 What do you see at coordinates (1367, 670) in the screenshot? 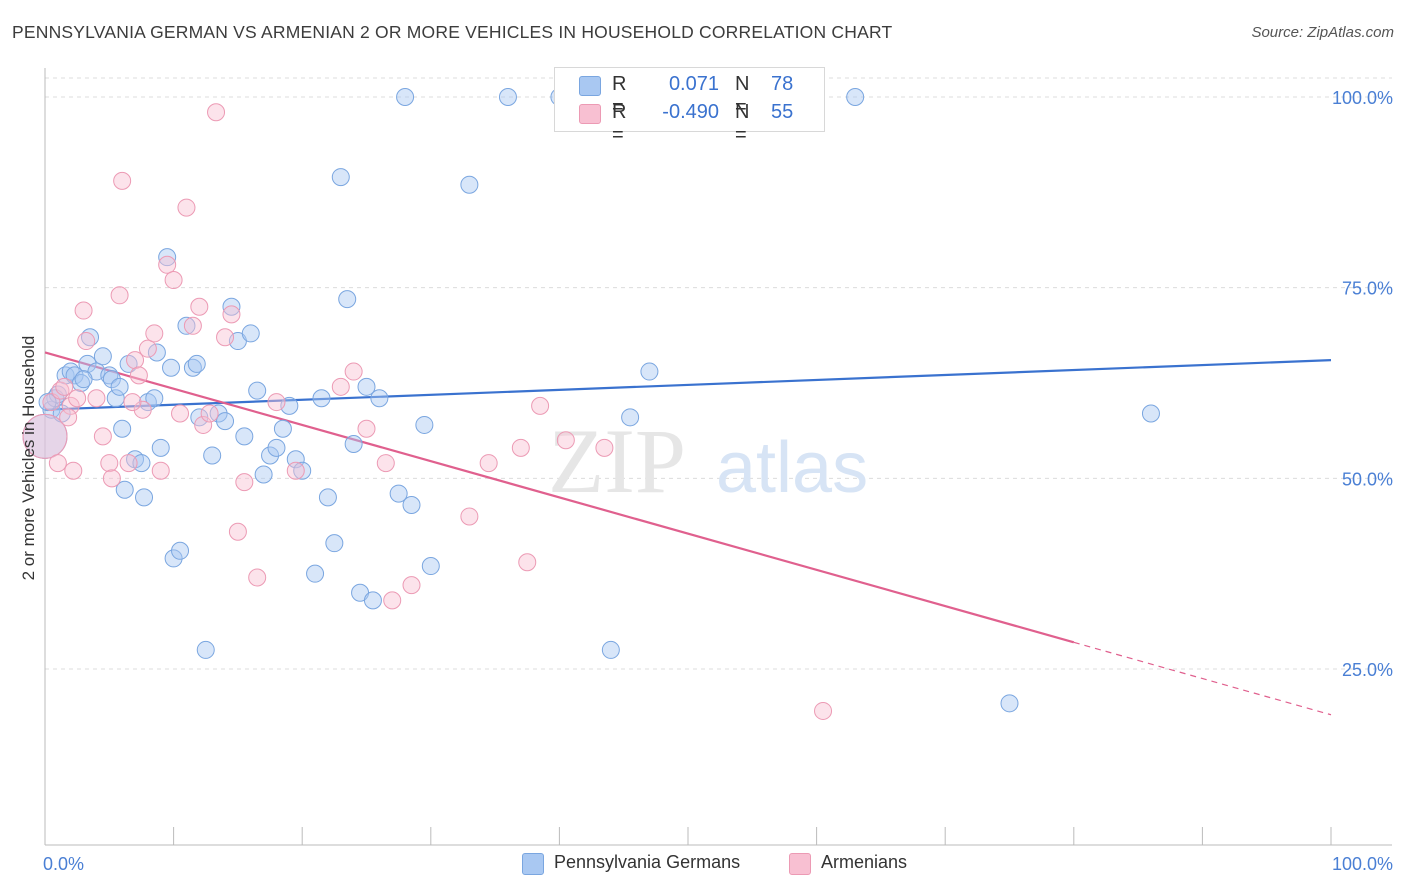
I see `y-tick-label: 25.0%` at bounding box center [1367, 670].